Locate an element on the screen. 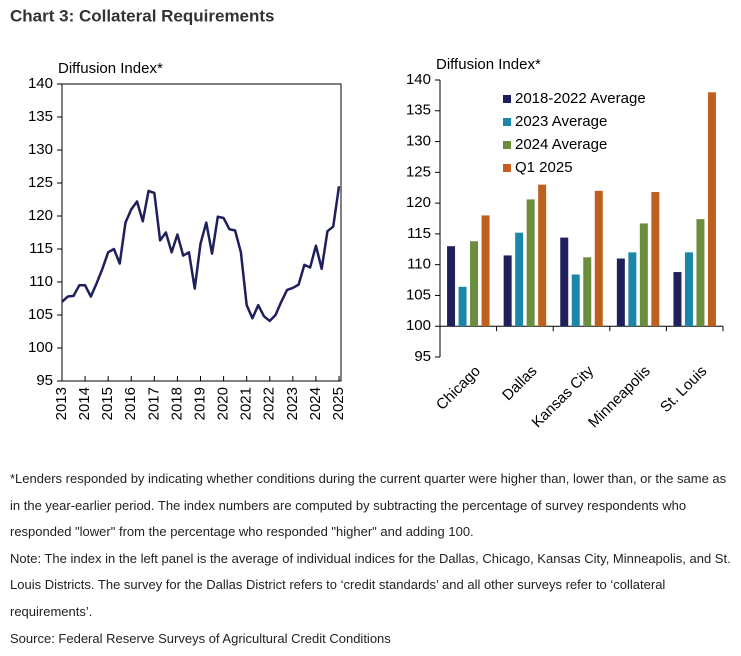  x-tick-label: Chicago is located at coordinates (458, 388).